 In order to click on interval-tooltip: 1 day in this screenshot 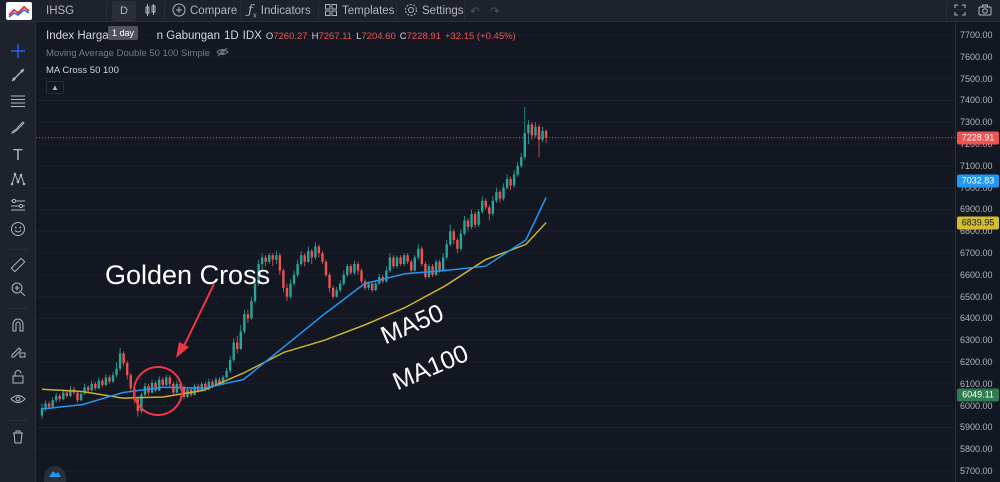, I will do `click(123, 33)`.